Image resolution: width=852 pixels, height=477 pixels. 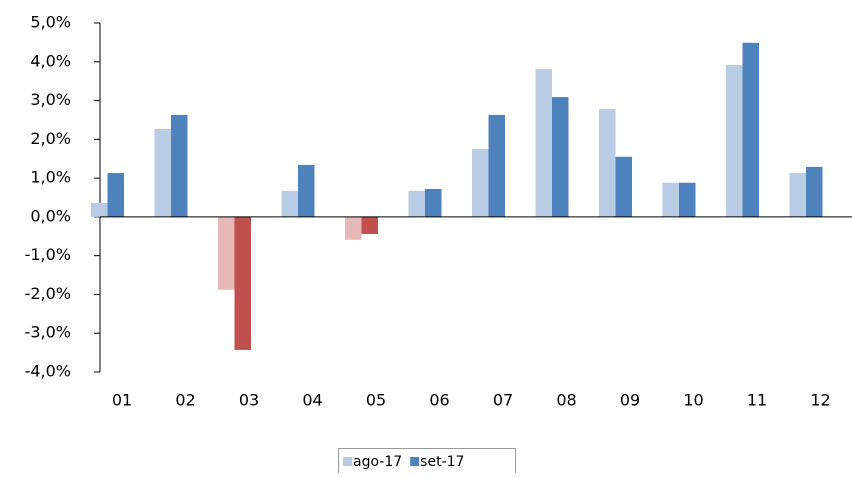 What do you see at coordinates (566, 400) in the screenshot?
I see `x-tick-label: 08` at bounding box center [566, 400].